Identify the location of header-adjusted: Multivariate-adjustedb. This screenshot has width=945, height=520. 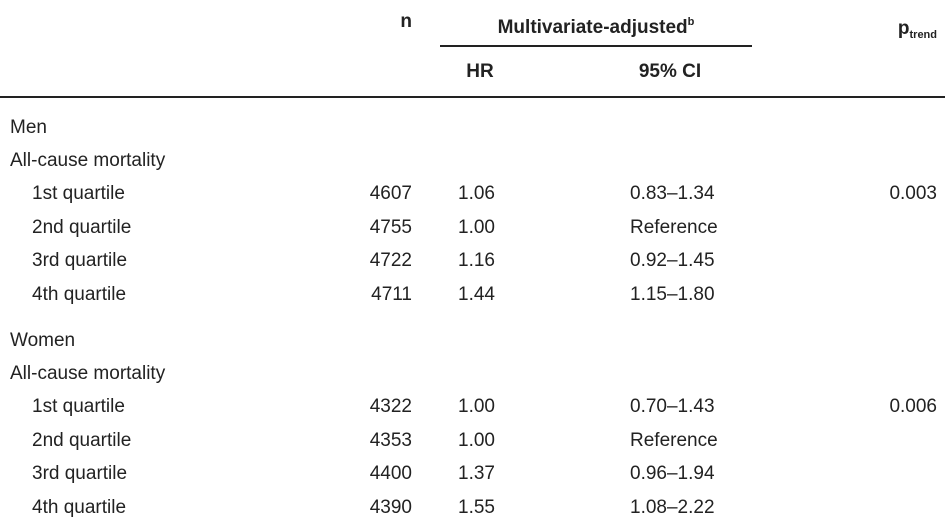
(596, 25).